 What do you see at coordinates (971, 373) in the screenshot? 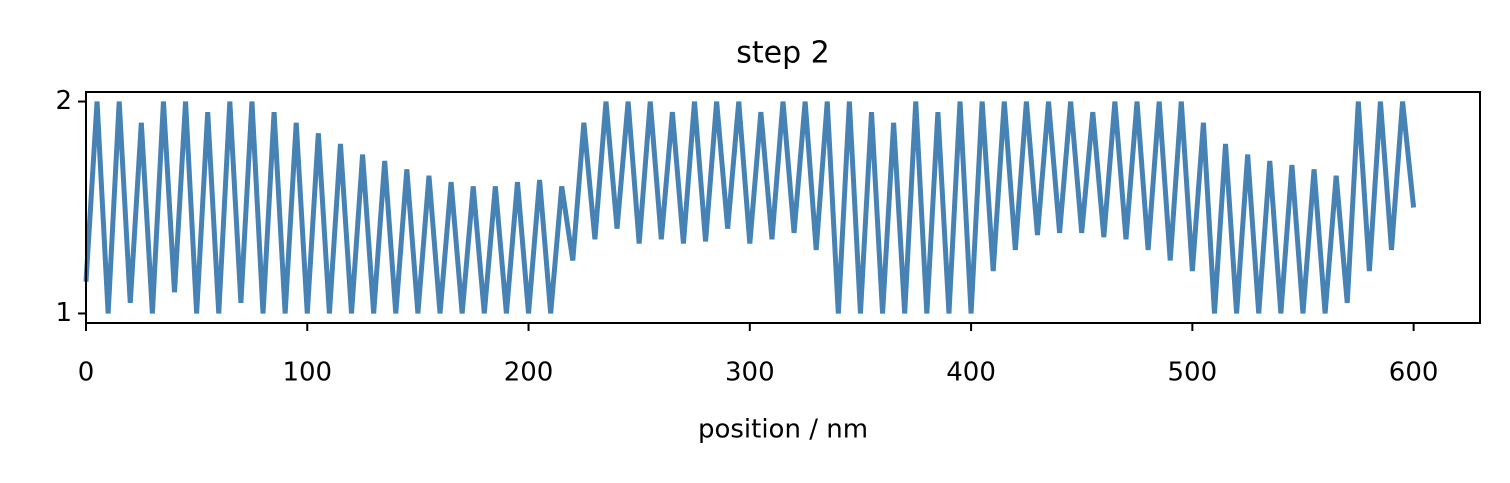
I see `x-tick-label: 400` at bounding box center [971, 373].